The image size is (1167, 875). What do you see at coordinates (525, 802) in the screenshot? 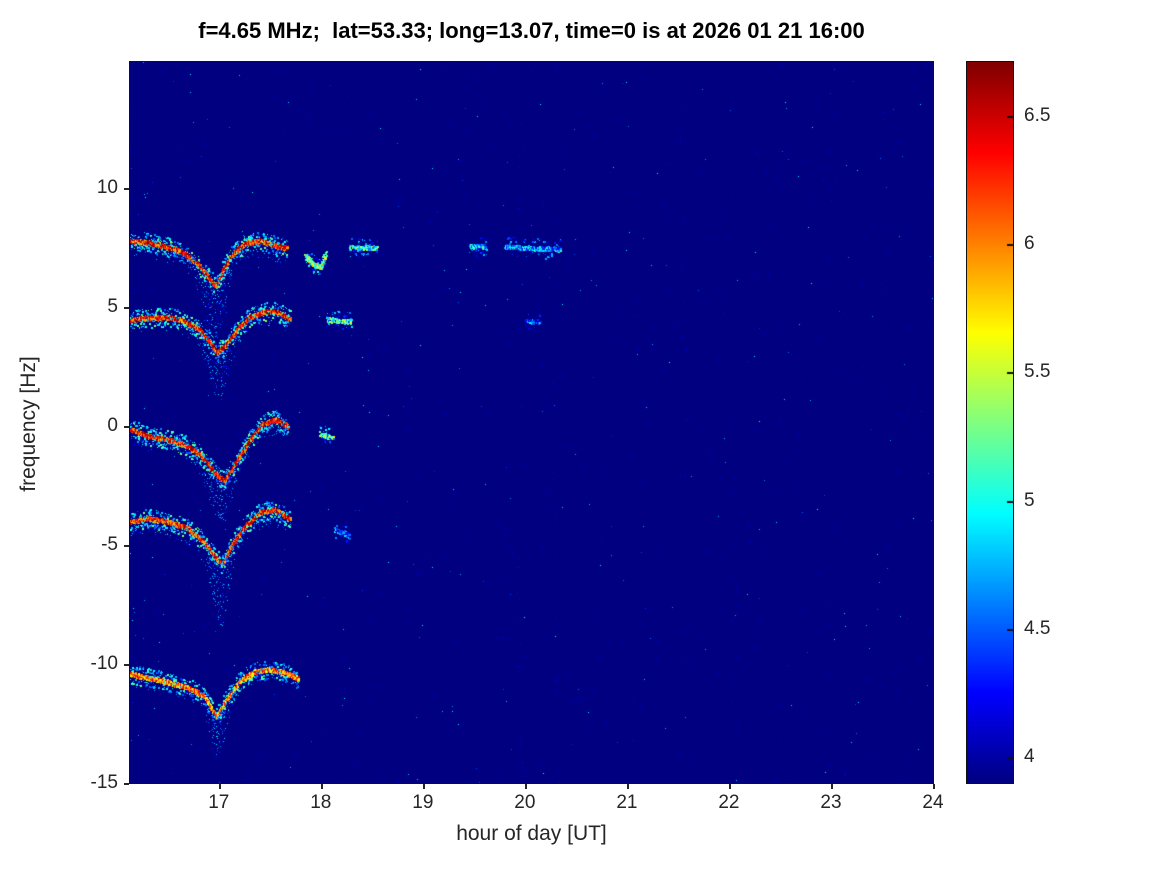
I see `x-tick-label: 20` at bounding box center [525, 802].